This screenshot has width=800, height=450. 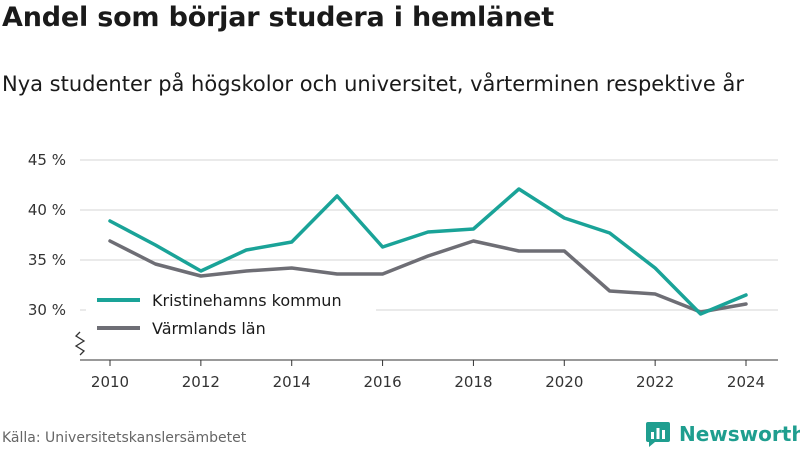 What do you see at coordinates (739, 434) in the screenshot?
I see `brand-name: Newsworthy` at bounding box center [739, 434].